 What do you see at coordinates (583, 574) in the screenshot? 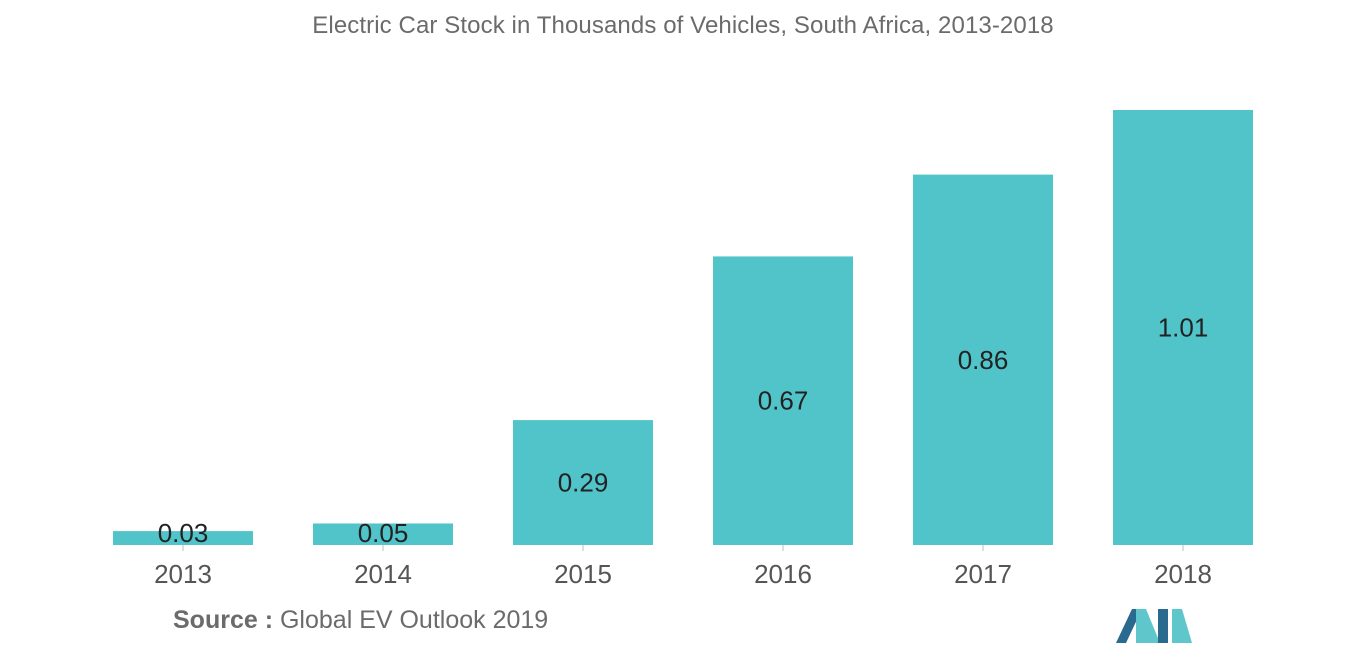
I see `x-tick-label-2015: 2015` at bounding box center [583, 574].